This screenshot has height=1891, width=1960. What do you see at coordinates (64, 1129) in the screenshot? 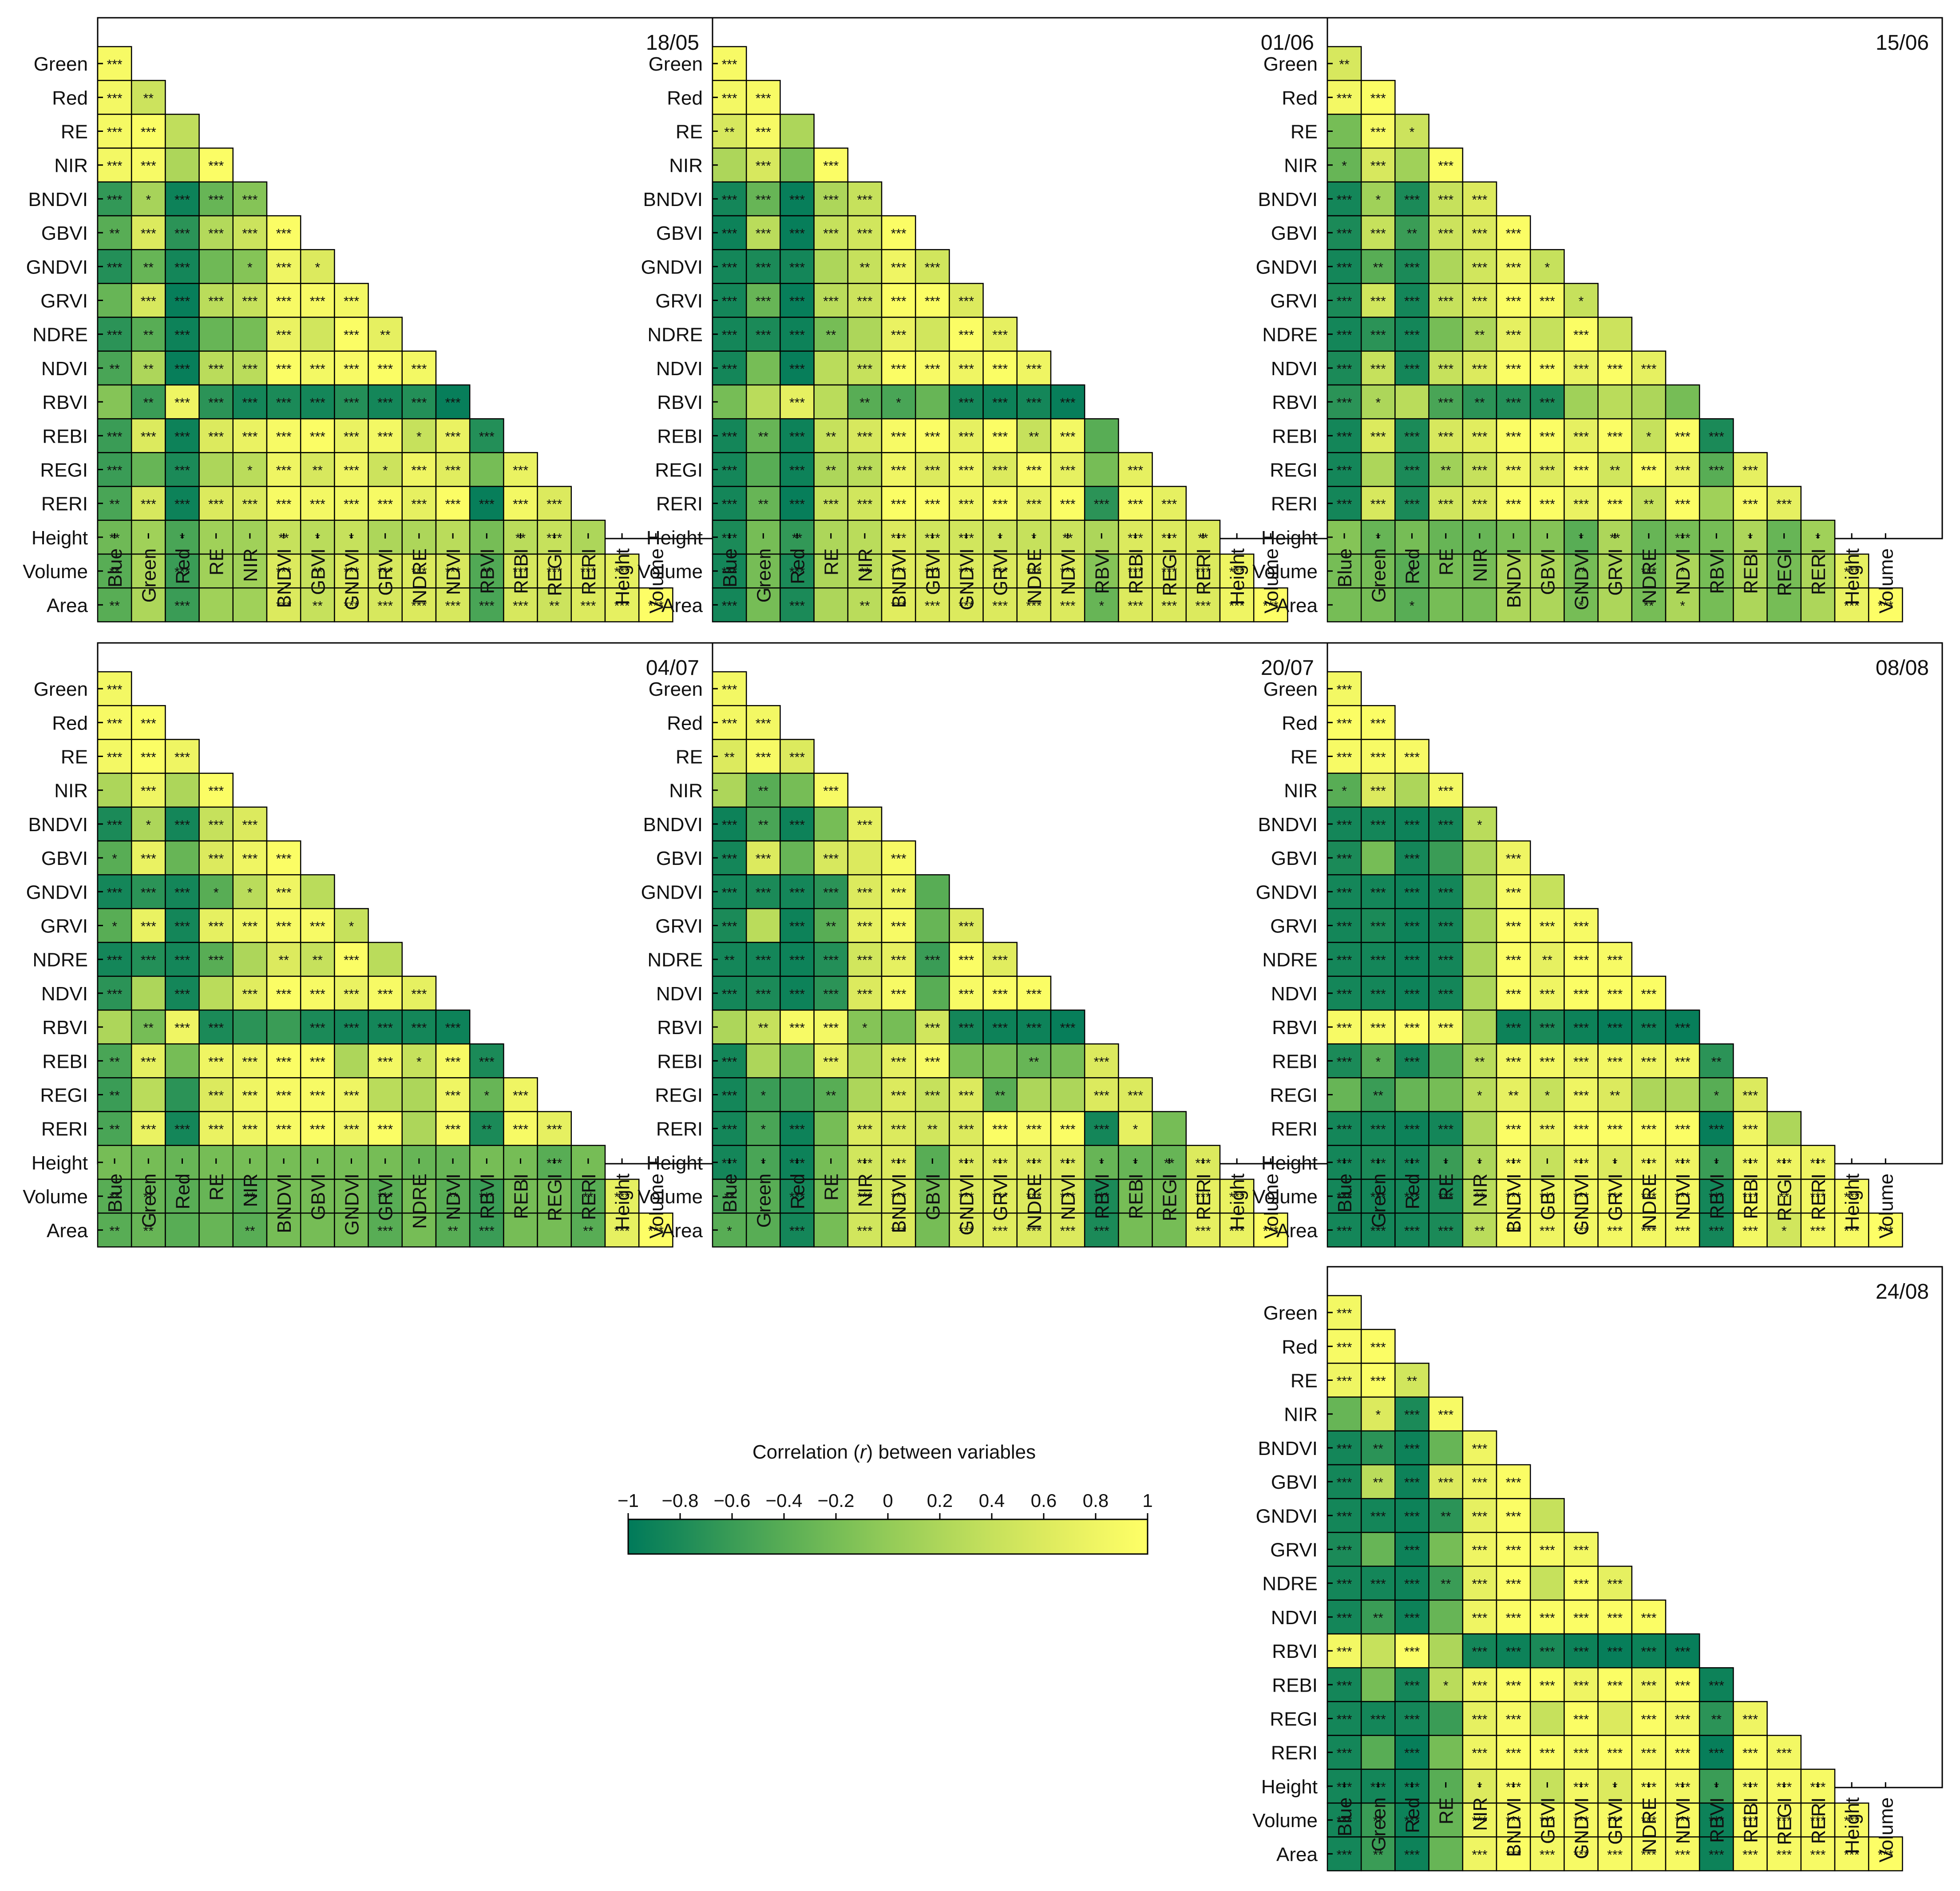
I see `row-label: RERI` at bounding box center [64, 1129].